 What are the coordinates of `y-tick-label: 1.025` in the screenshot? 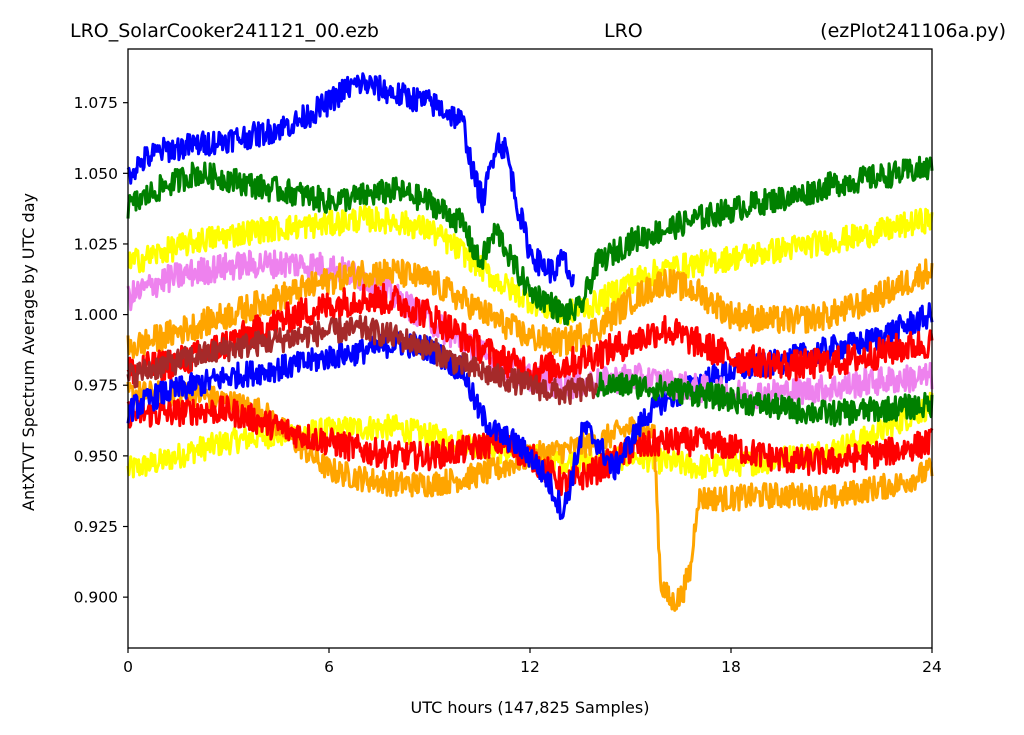 It's located at (96, 244).